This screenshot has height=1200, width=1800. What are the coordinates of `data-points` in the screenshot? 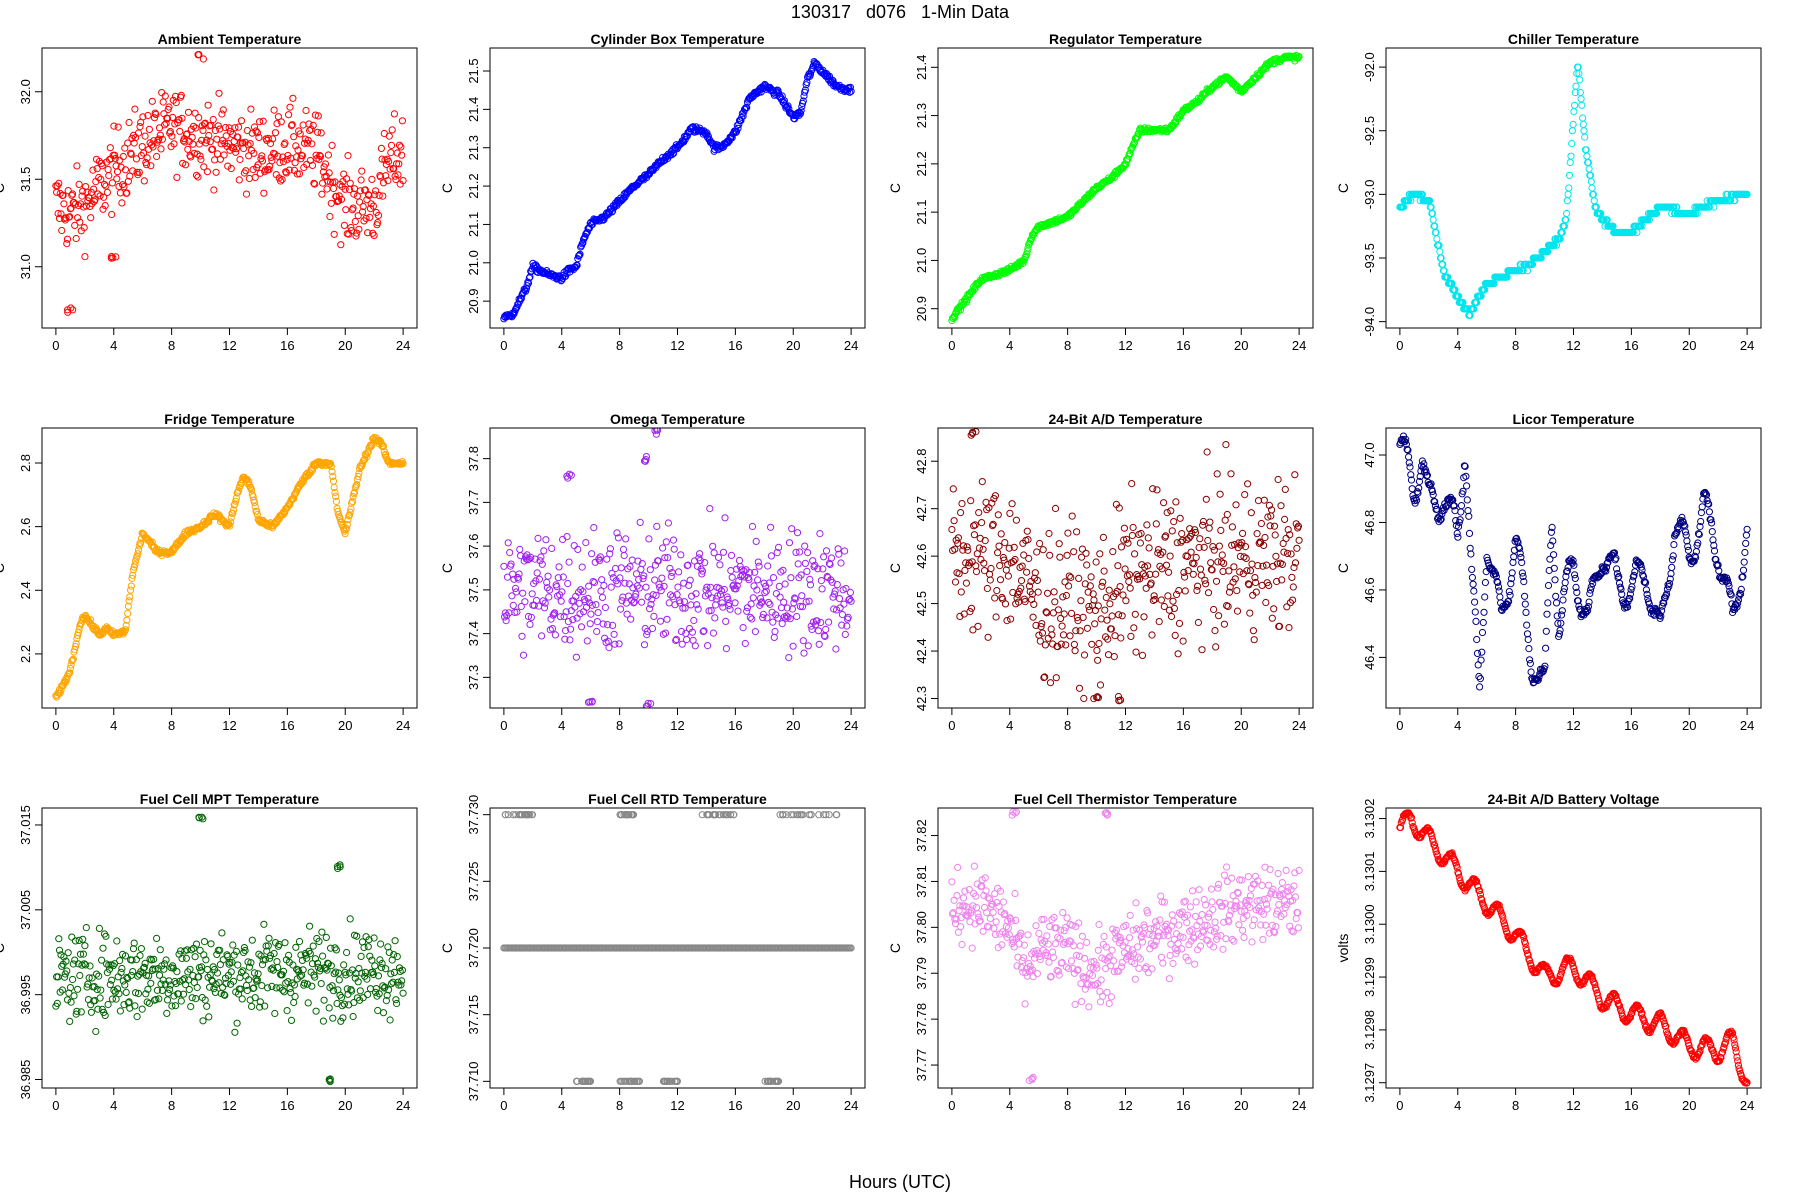 It's located at (229, 949).